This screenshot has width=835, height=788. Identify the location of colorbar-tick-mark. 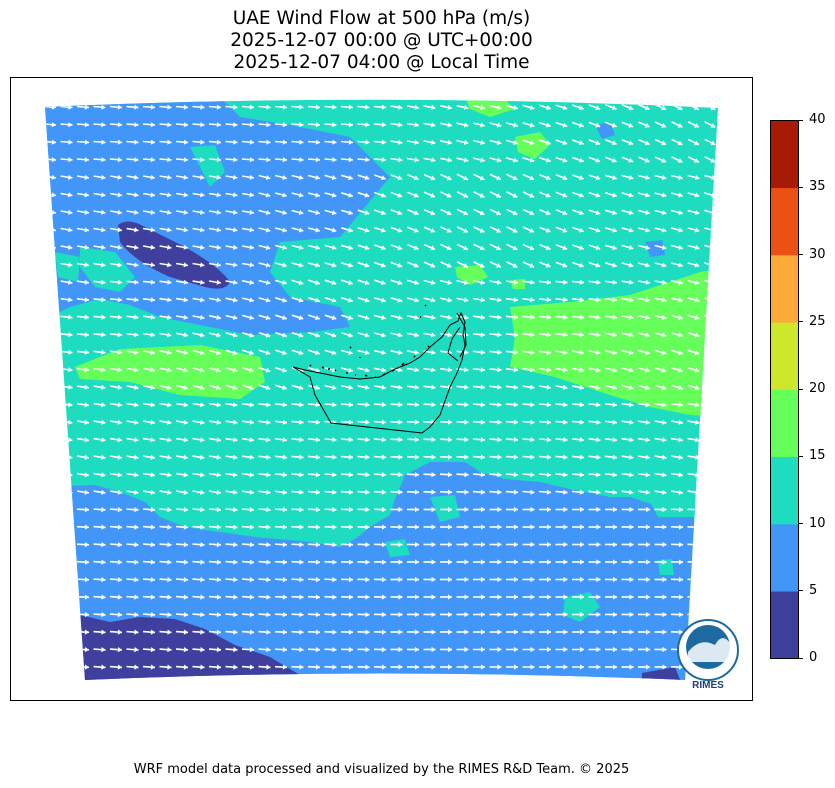
(801, 658).